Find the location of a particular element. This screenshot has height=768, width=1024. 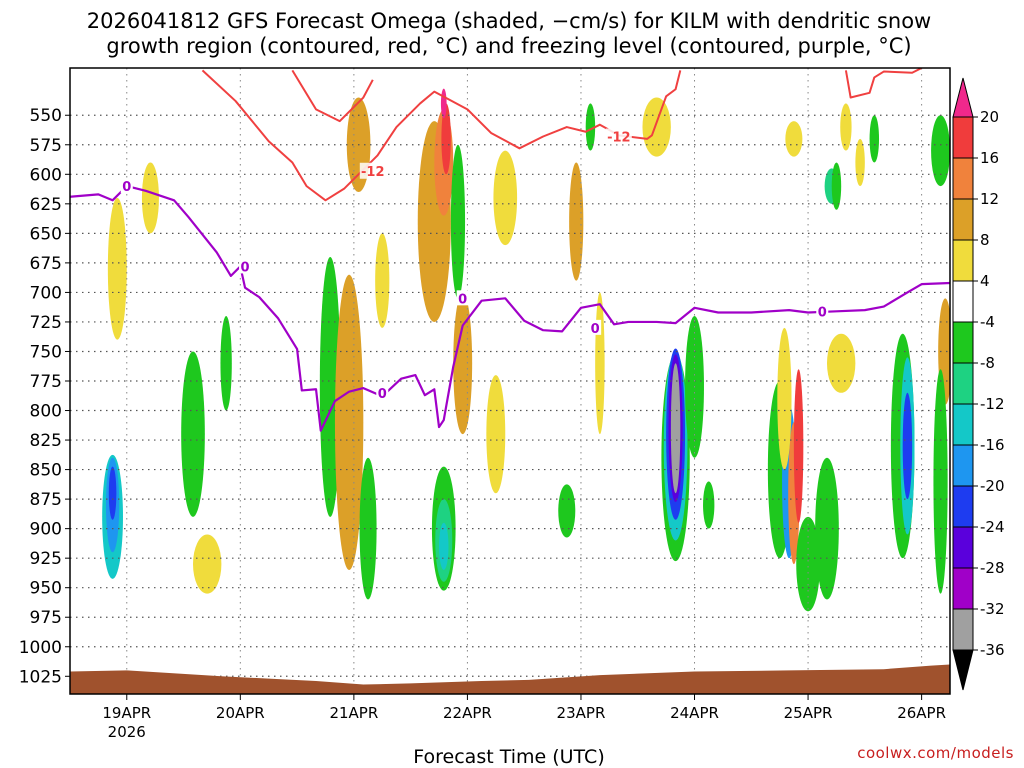

colorbar-label-0: 20 is located at coordinates (989, 117).